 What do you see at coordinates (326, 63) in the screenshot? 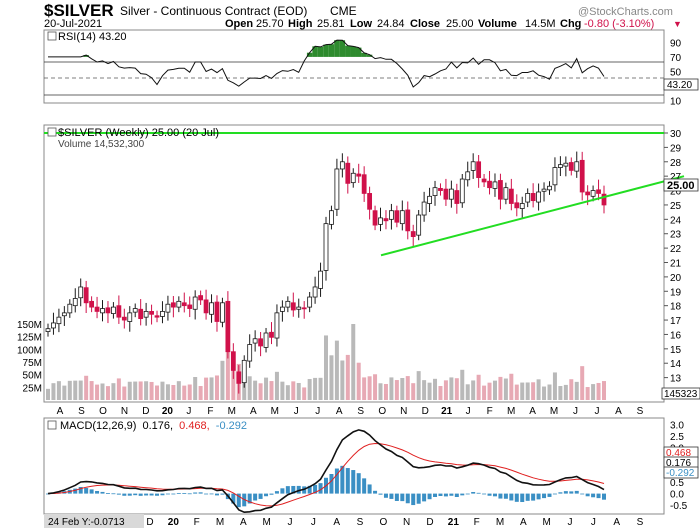
I see `rsi-line` at bounding box center [326, 63].